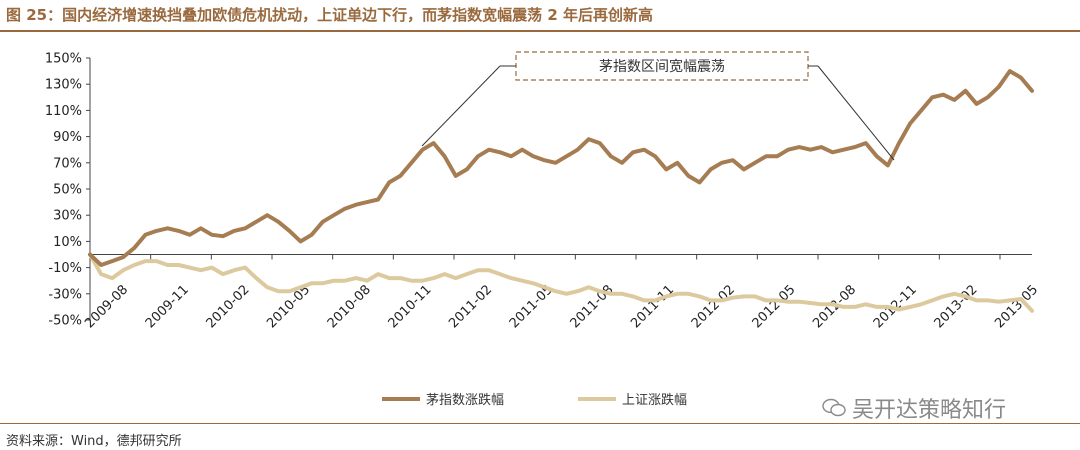 The height and width of the screenshot is (450, 1080). What do you see at coordinates (1016, 306) in the screenshot?
I see `x-tick-label: 2013-05` at bounding box center [1016, 306].